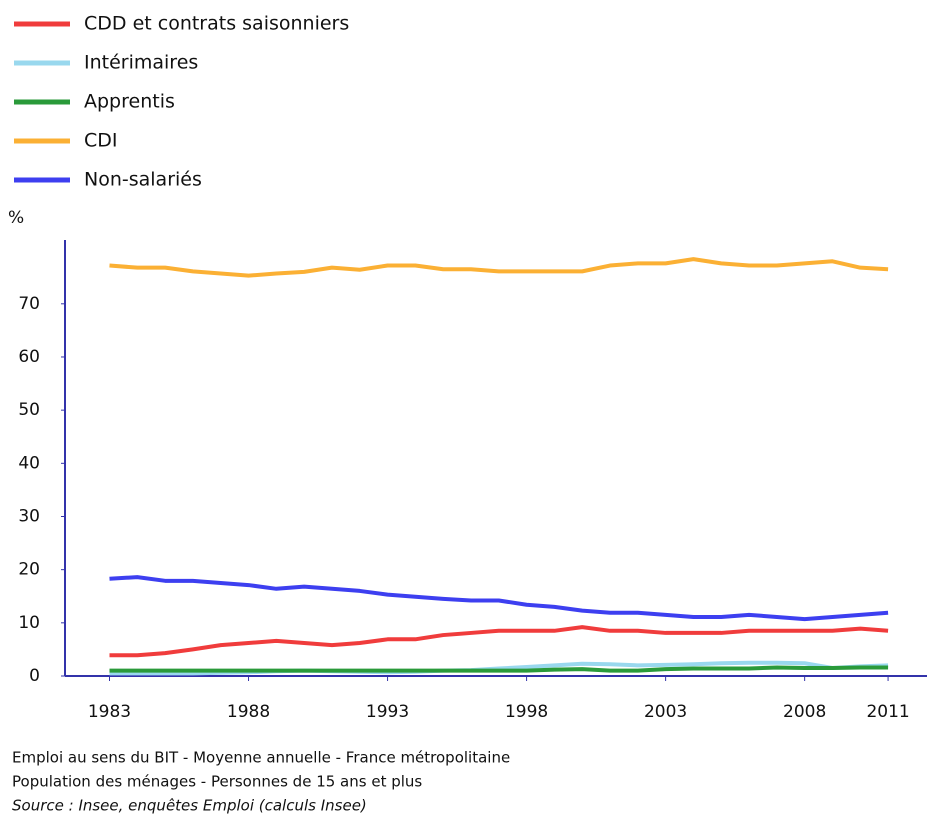  What do you see at coordinates (216, 24) in the screenshot?
I see `legend-label: CDD et contrats saisonniers` at bounding box center [216, 24].